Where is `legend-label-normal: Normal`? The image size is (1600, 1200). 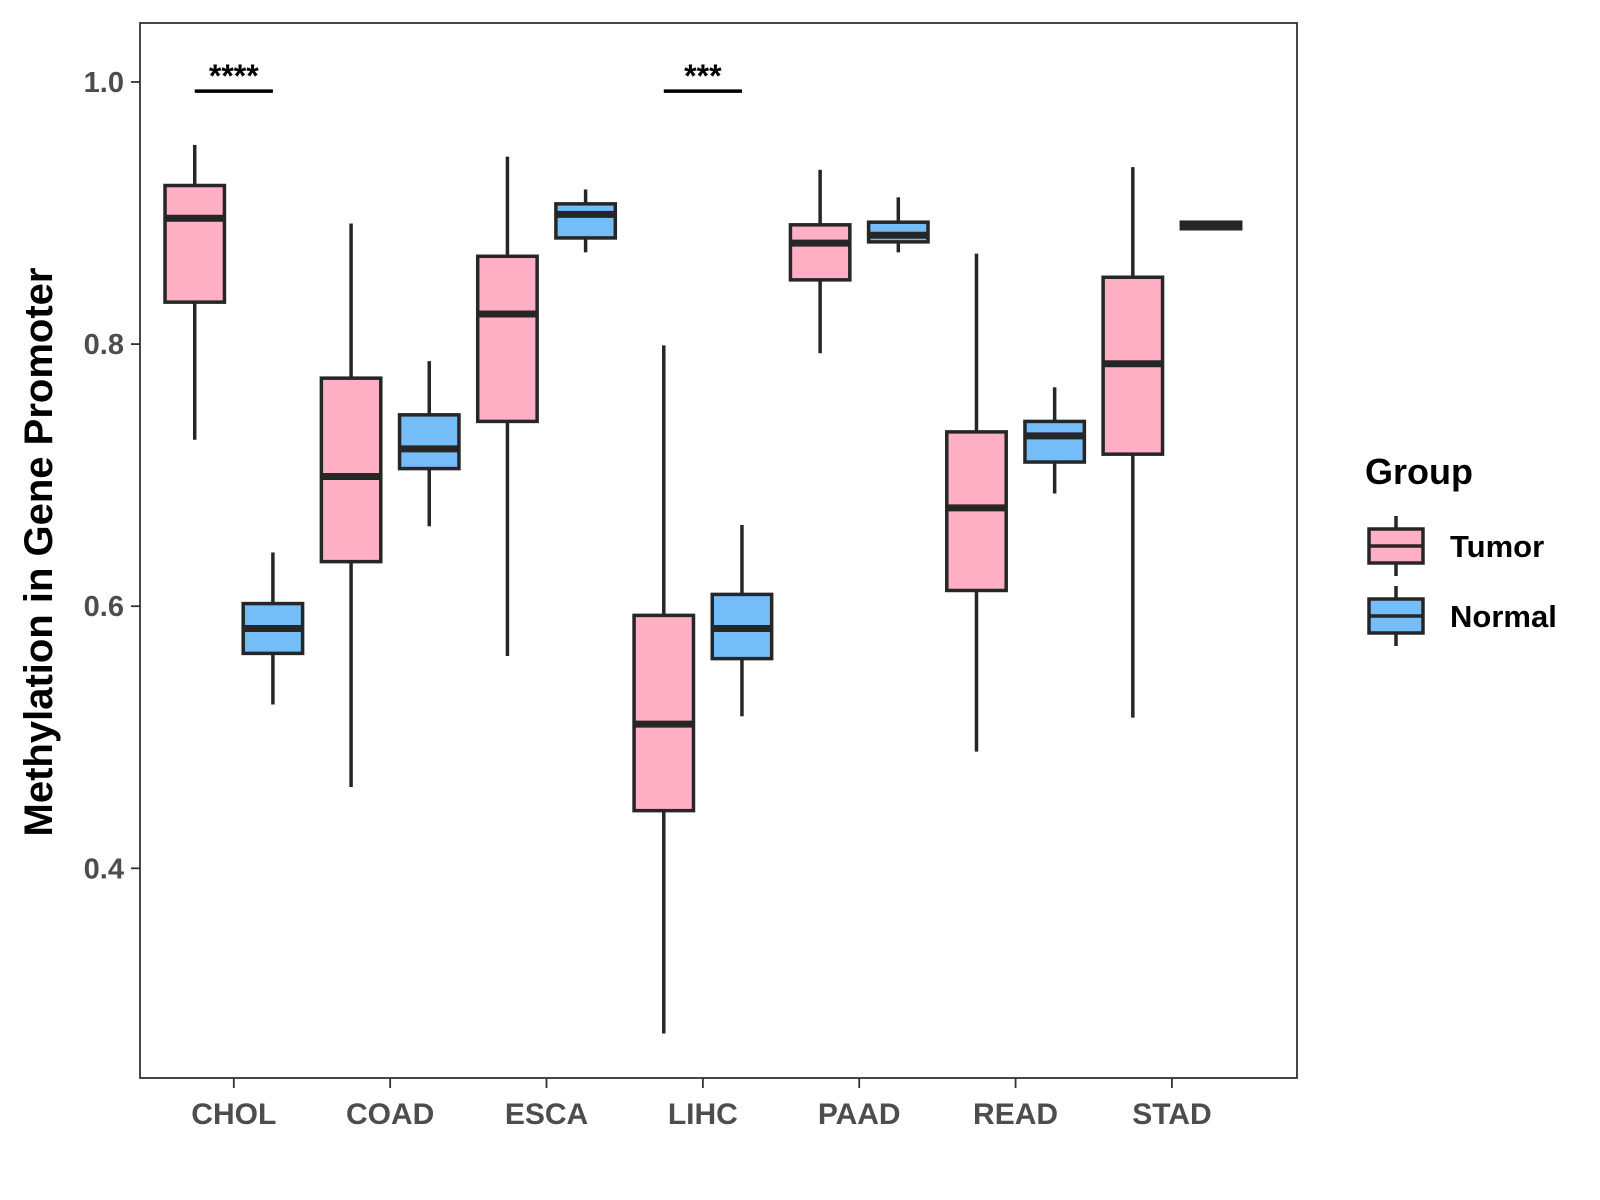 legend-label-normal: Normal is located at coordinates (1503, 616).